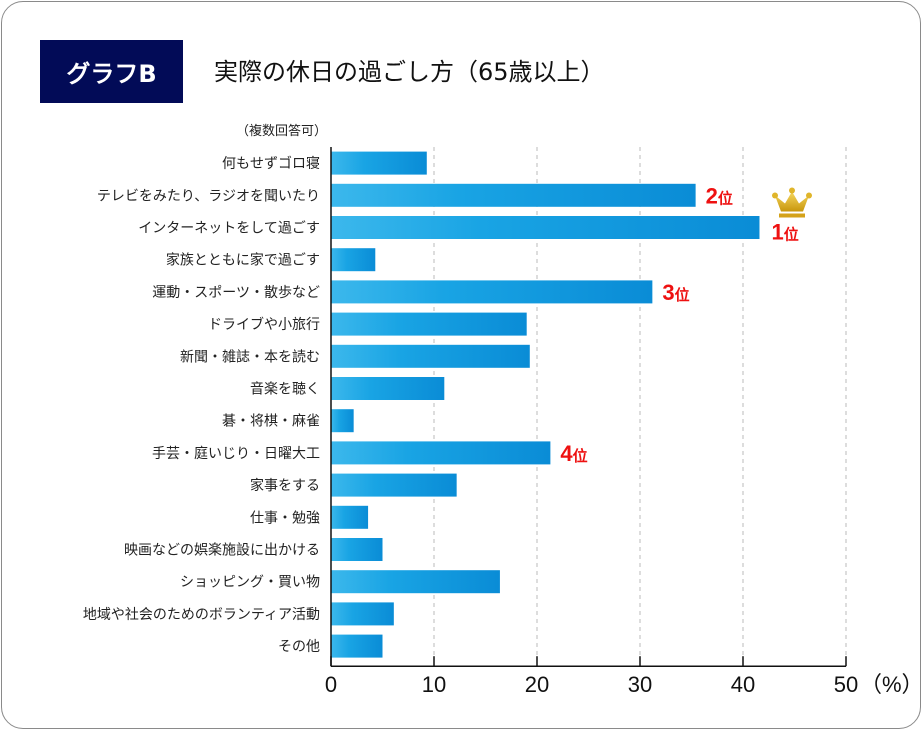 This screenshot has width=924, height=732. Describe the element at coordinates (282, 131) in the screenshot. I see `multiple-answer-note: （複数回答可）` at that location.